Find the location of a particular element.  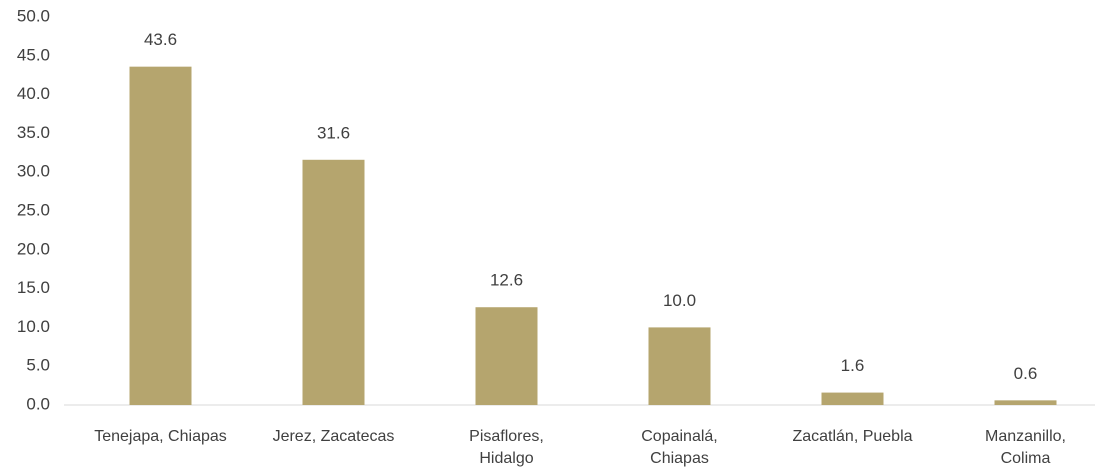

y-tick-label: 45.0 is located at coordinates (33, 54).